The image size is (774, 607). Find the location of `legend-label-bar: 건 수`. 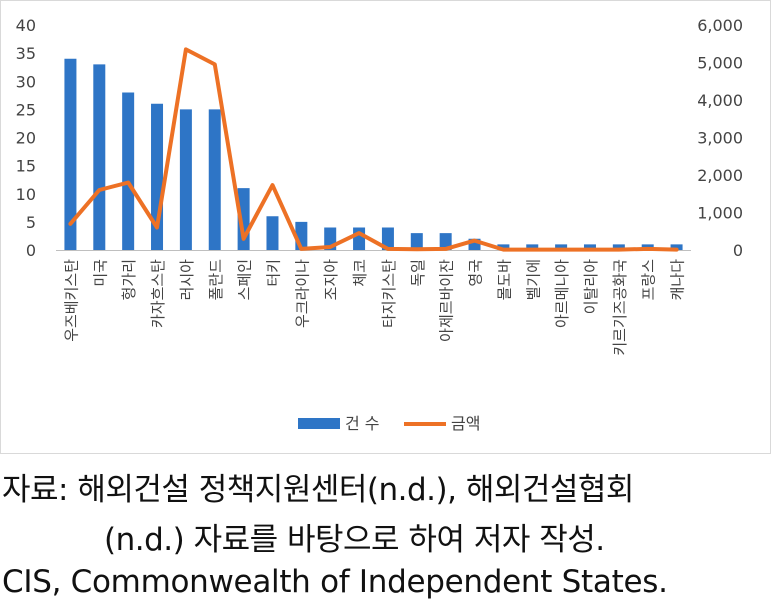

legend-label-bar: 건 수 is located at coordinates (362, 423).